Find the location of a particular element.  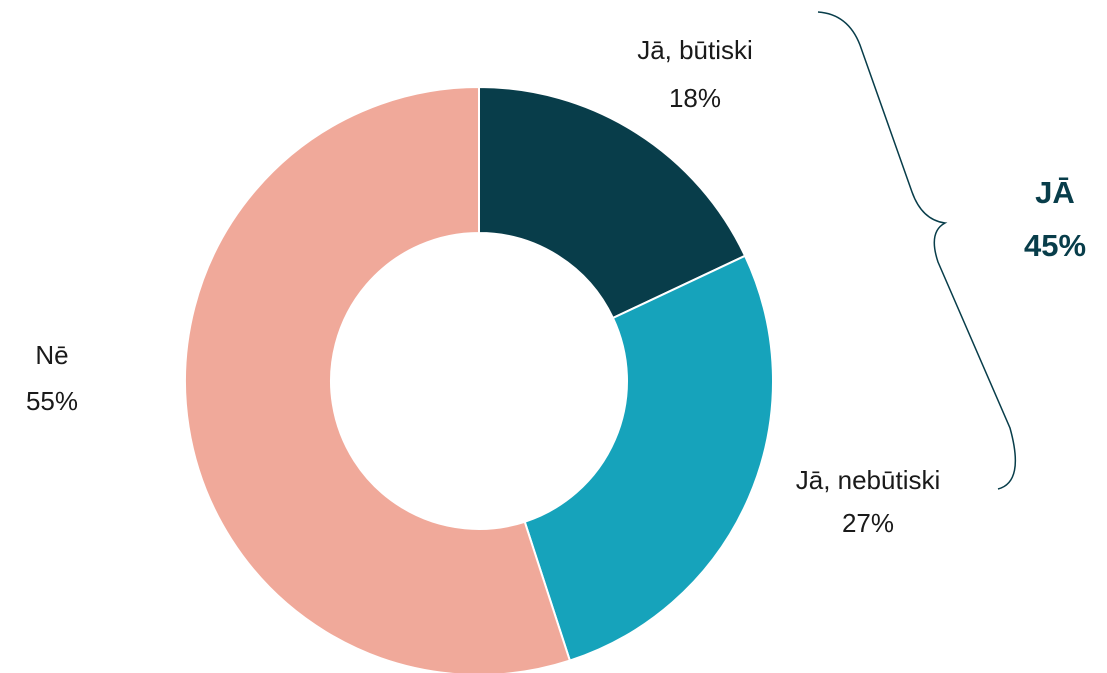

slice-label: Nē is located at coordinates (51, 355).